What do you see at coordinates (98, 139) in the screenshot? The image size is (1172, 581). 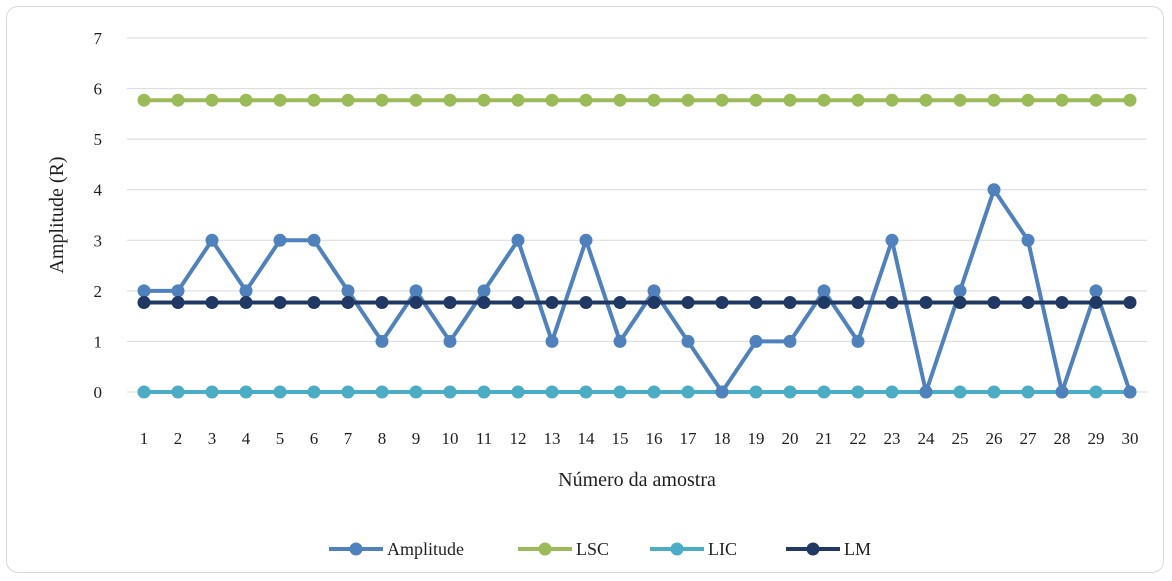 I see `y-tick-label: 5` at bounding box center [98, 139].